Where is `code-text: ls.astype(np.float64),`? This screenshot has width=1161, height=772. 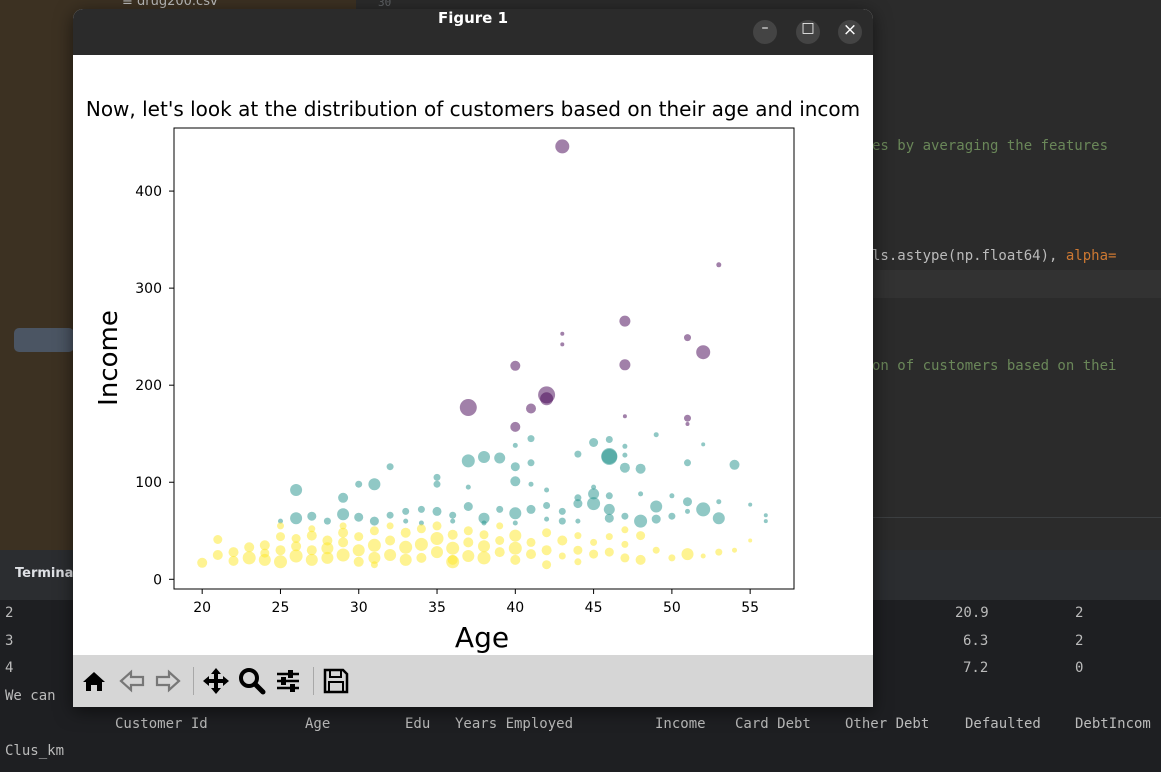
code-text: ls.astype(np.float64), is located at coordinates (969, 256).